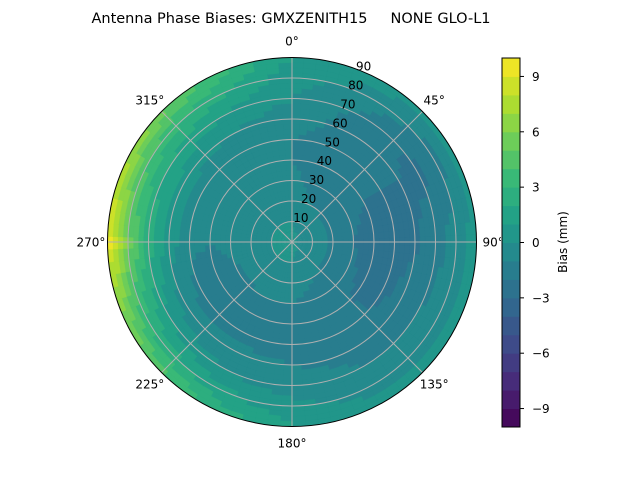 This screenshot has width=640, height=484. What do you see at coordinates (479, 241) in the screenshot?
I see `contour-cell` at bounding box center [479, 241].